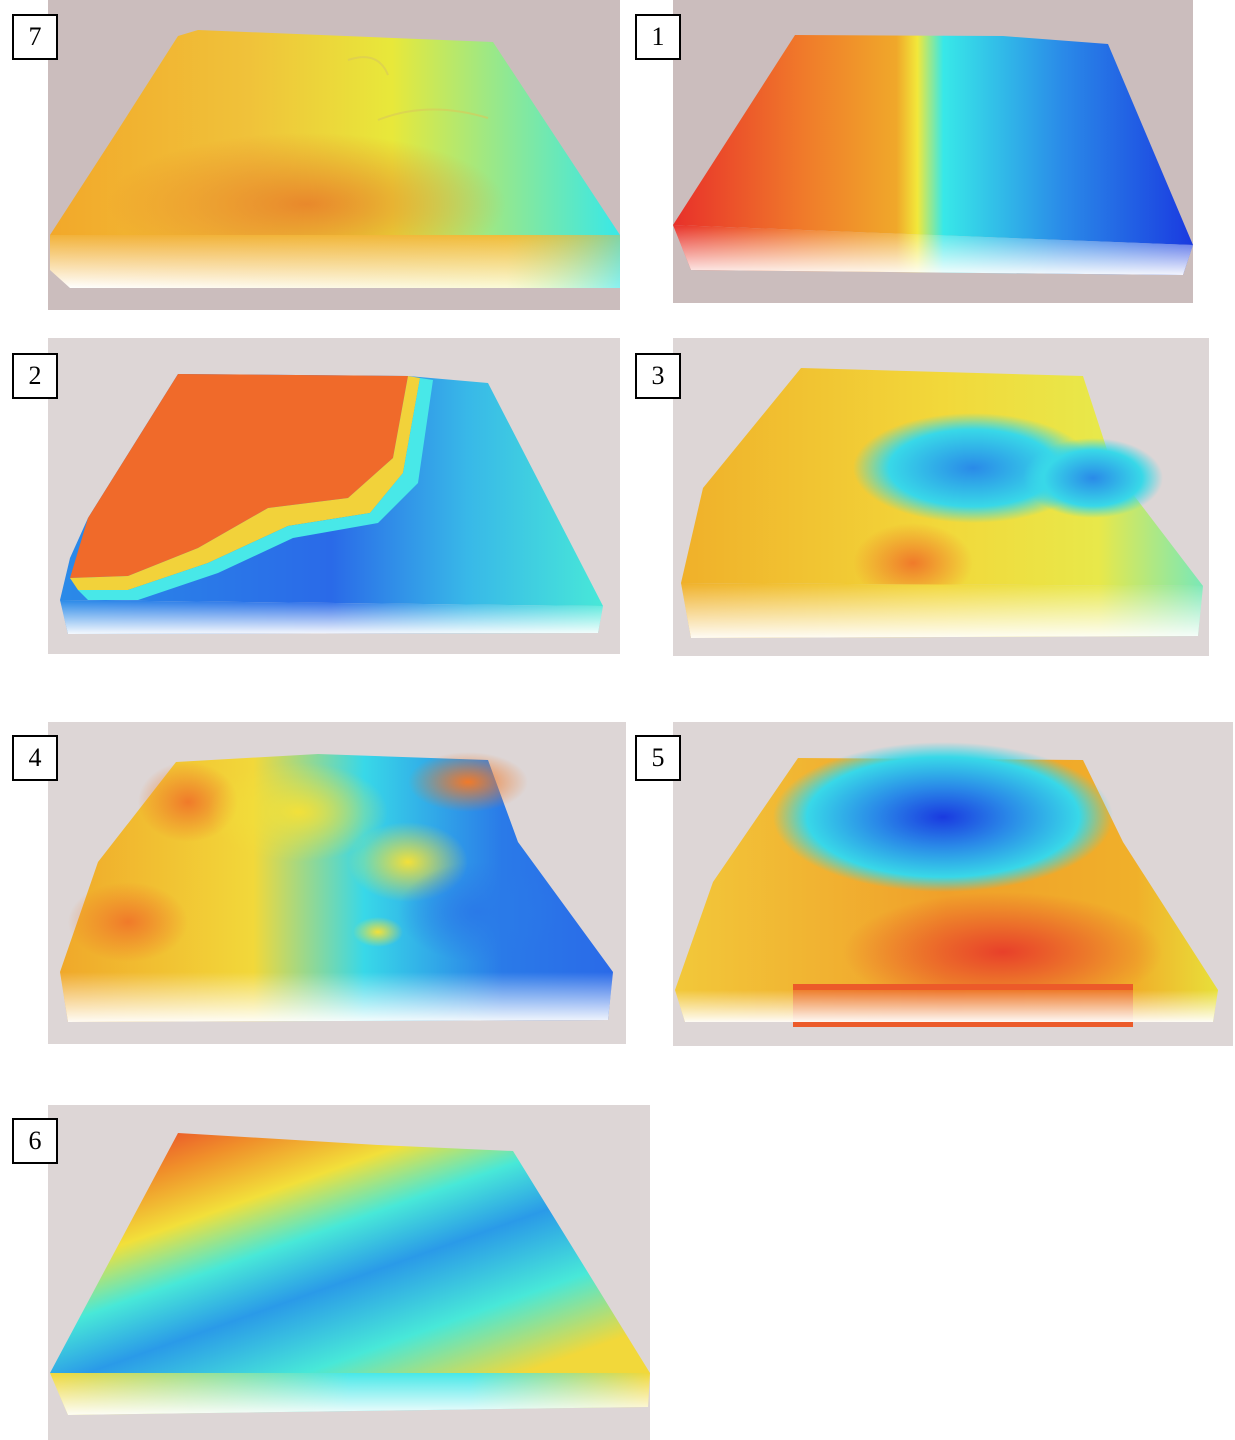 This screenshot has height=1440, width=1235. Describe the element at coordinates (658, 376) in the screenshot. I see `panel-label-3: 3` at that location.